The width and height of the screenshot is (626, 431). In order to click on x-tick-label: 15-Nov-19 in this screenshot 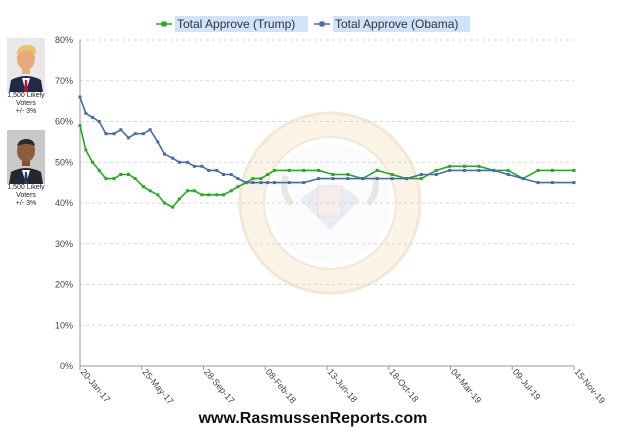, I will do `click(589, 386)`.